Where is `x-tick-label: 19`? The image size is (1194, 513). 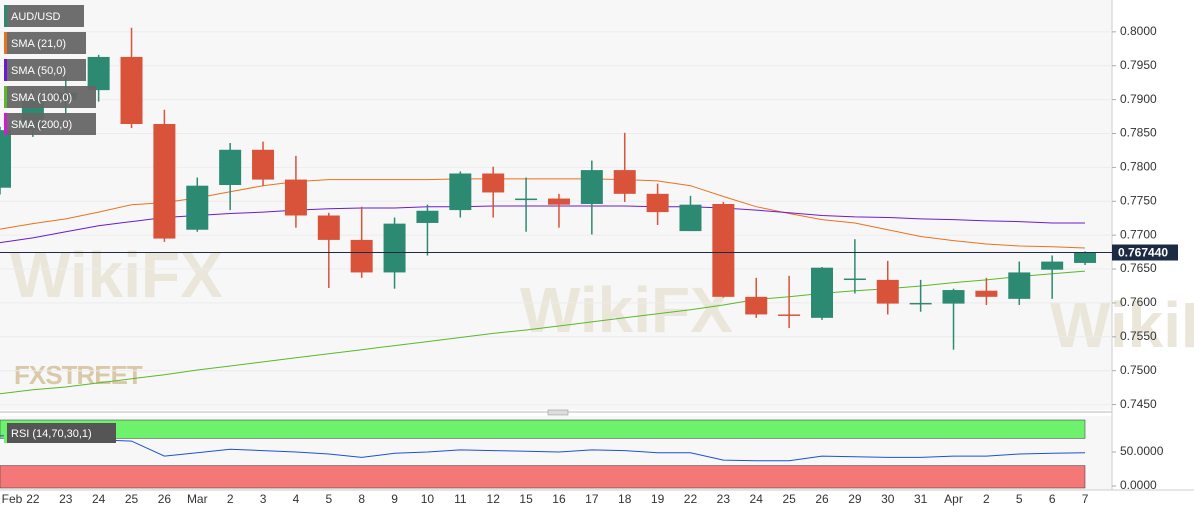
x-tick-label: 19 is located at coordinates (658, 499).